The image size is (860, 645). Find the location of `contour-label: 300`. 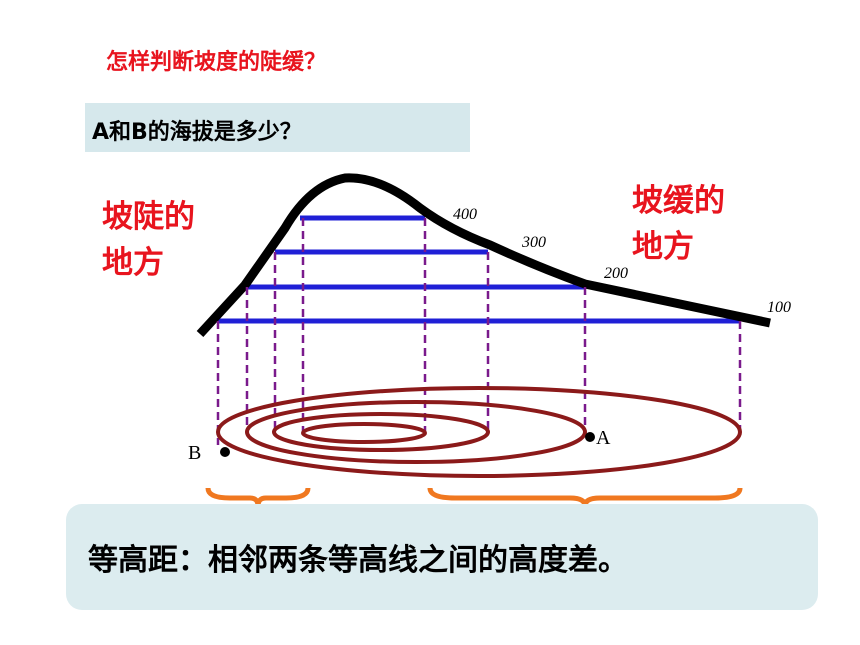

contour-label: 300 is located at coordinates (533, 242).